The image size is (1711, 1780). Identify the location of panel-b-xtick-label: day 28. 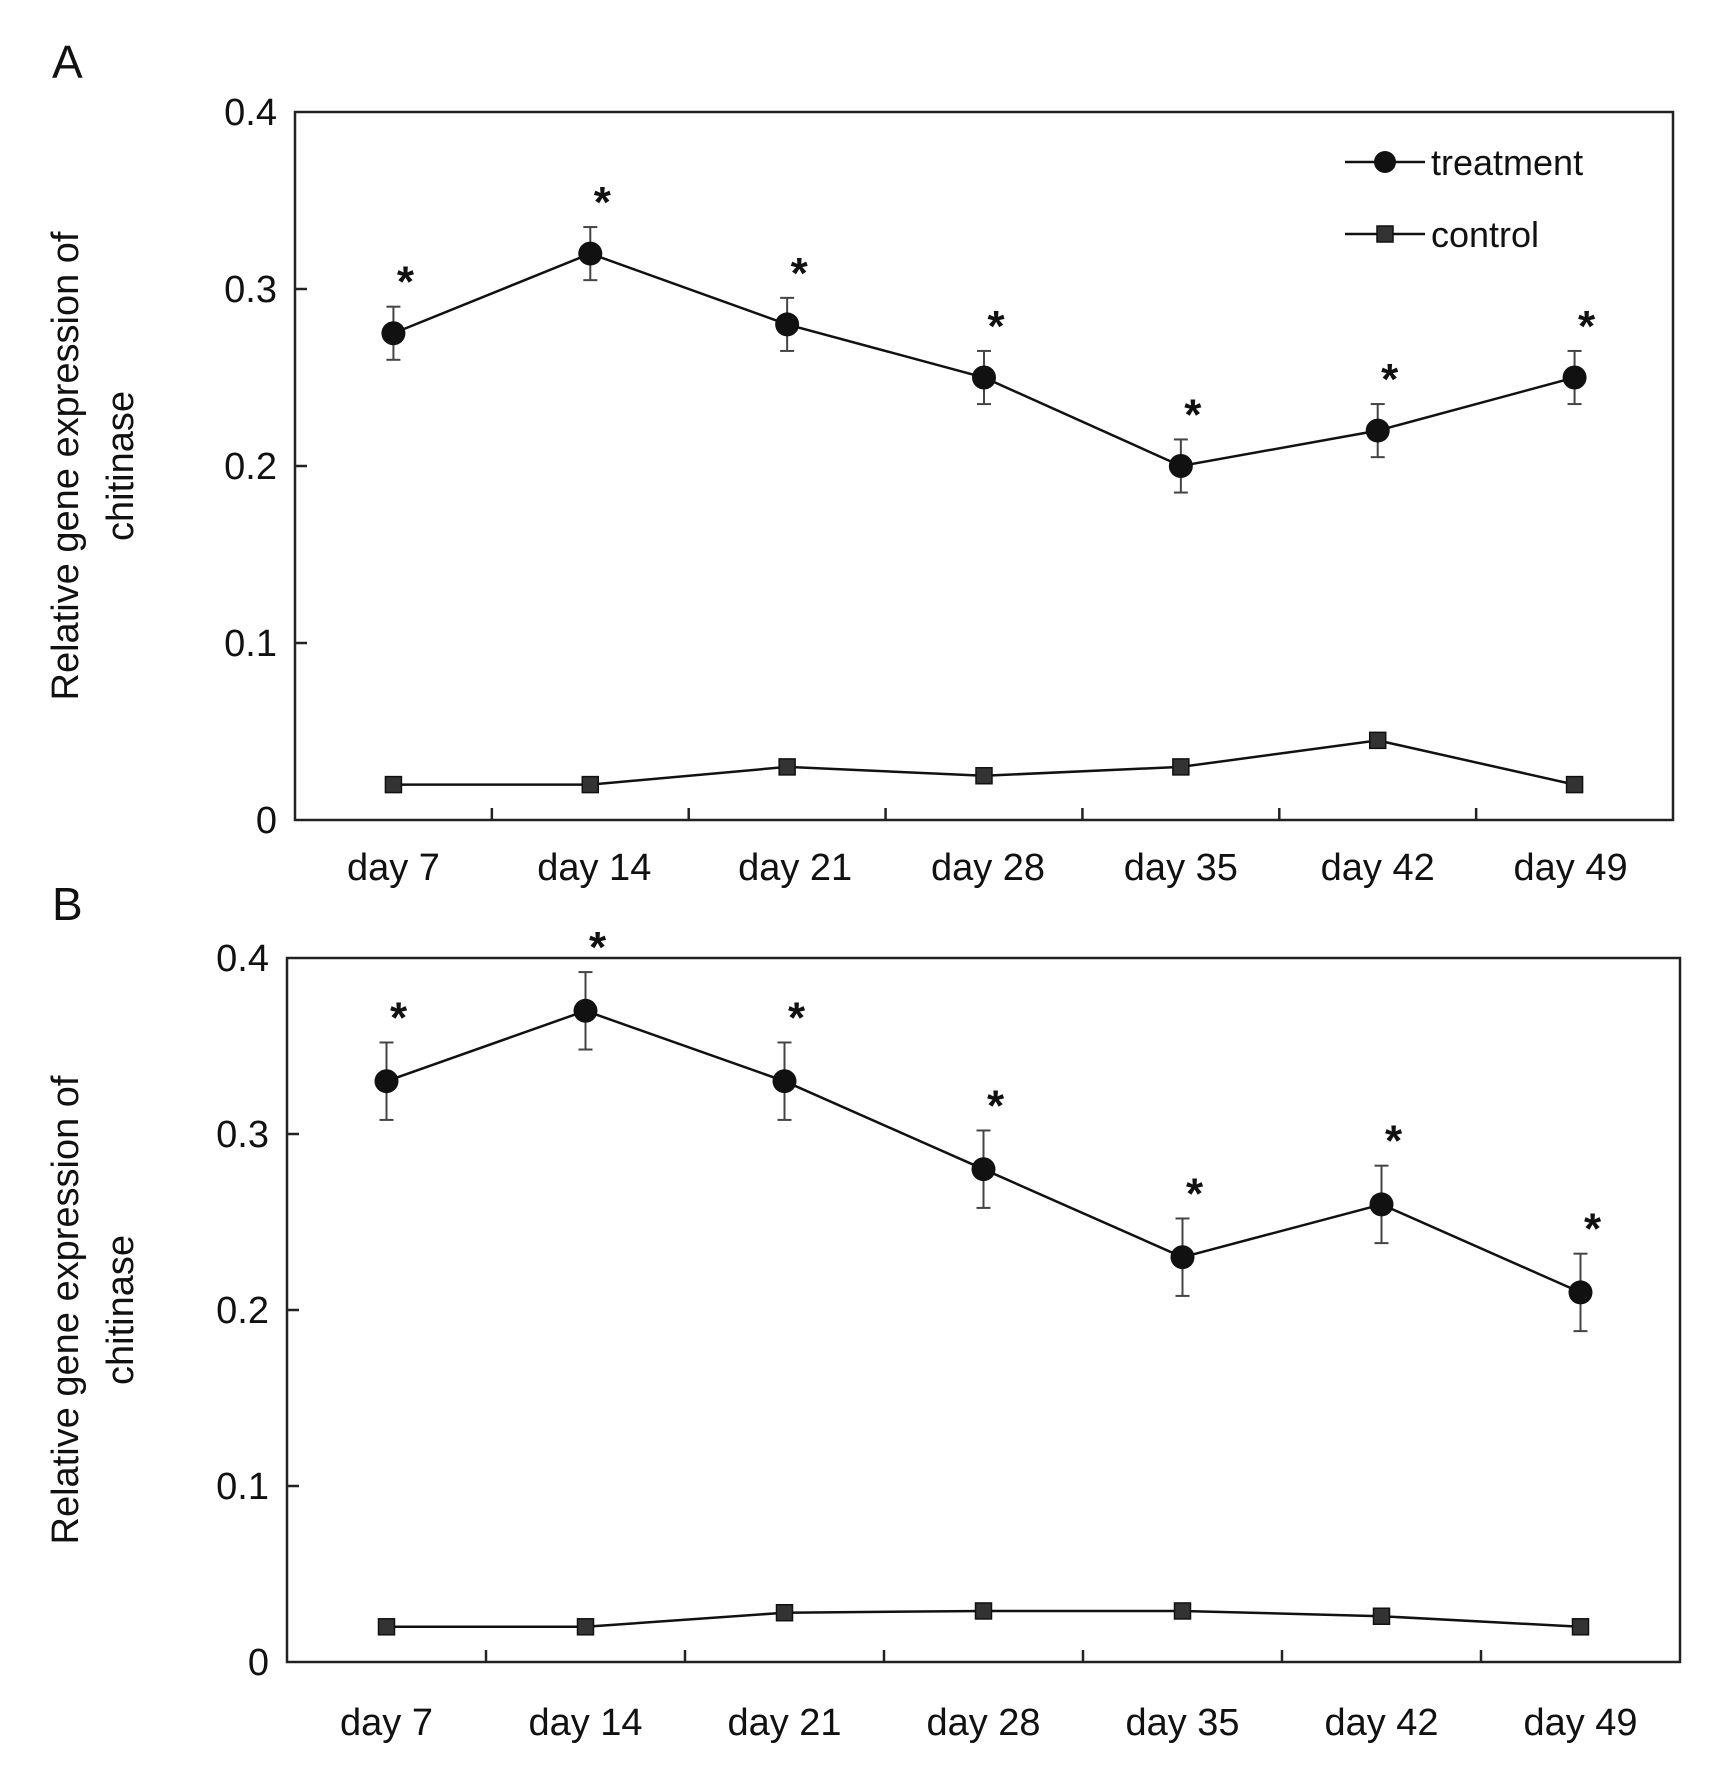
(983, 1723).